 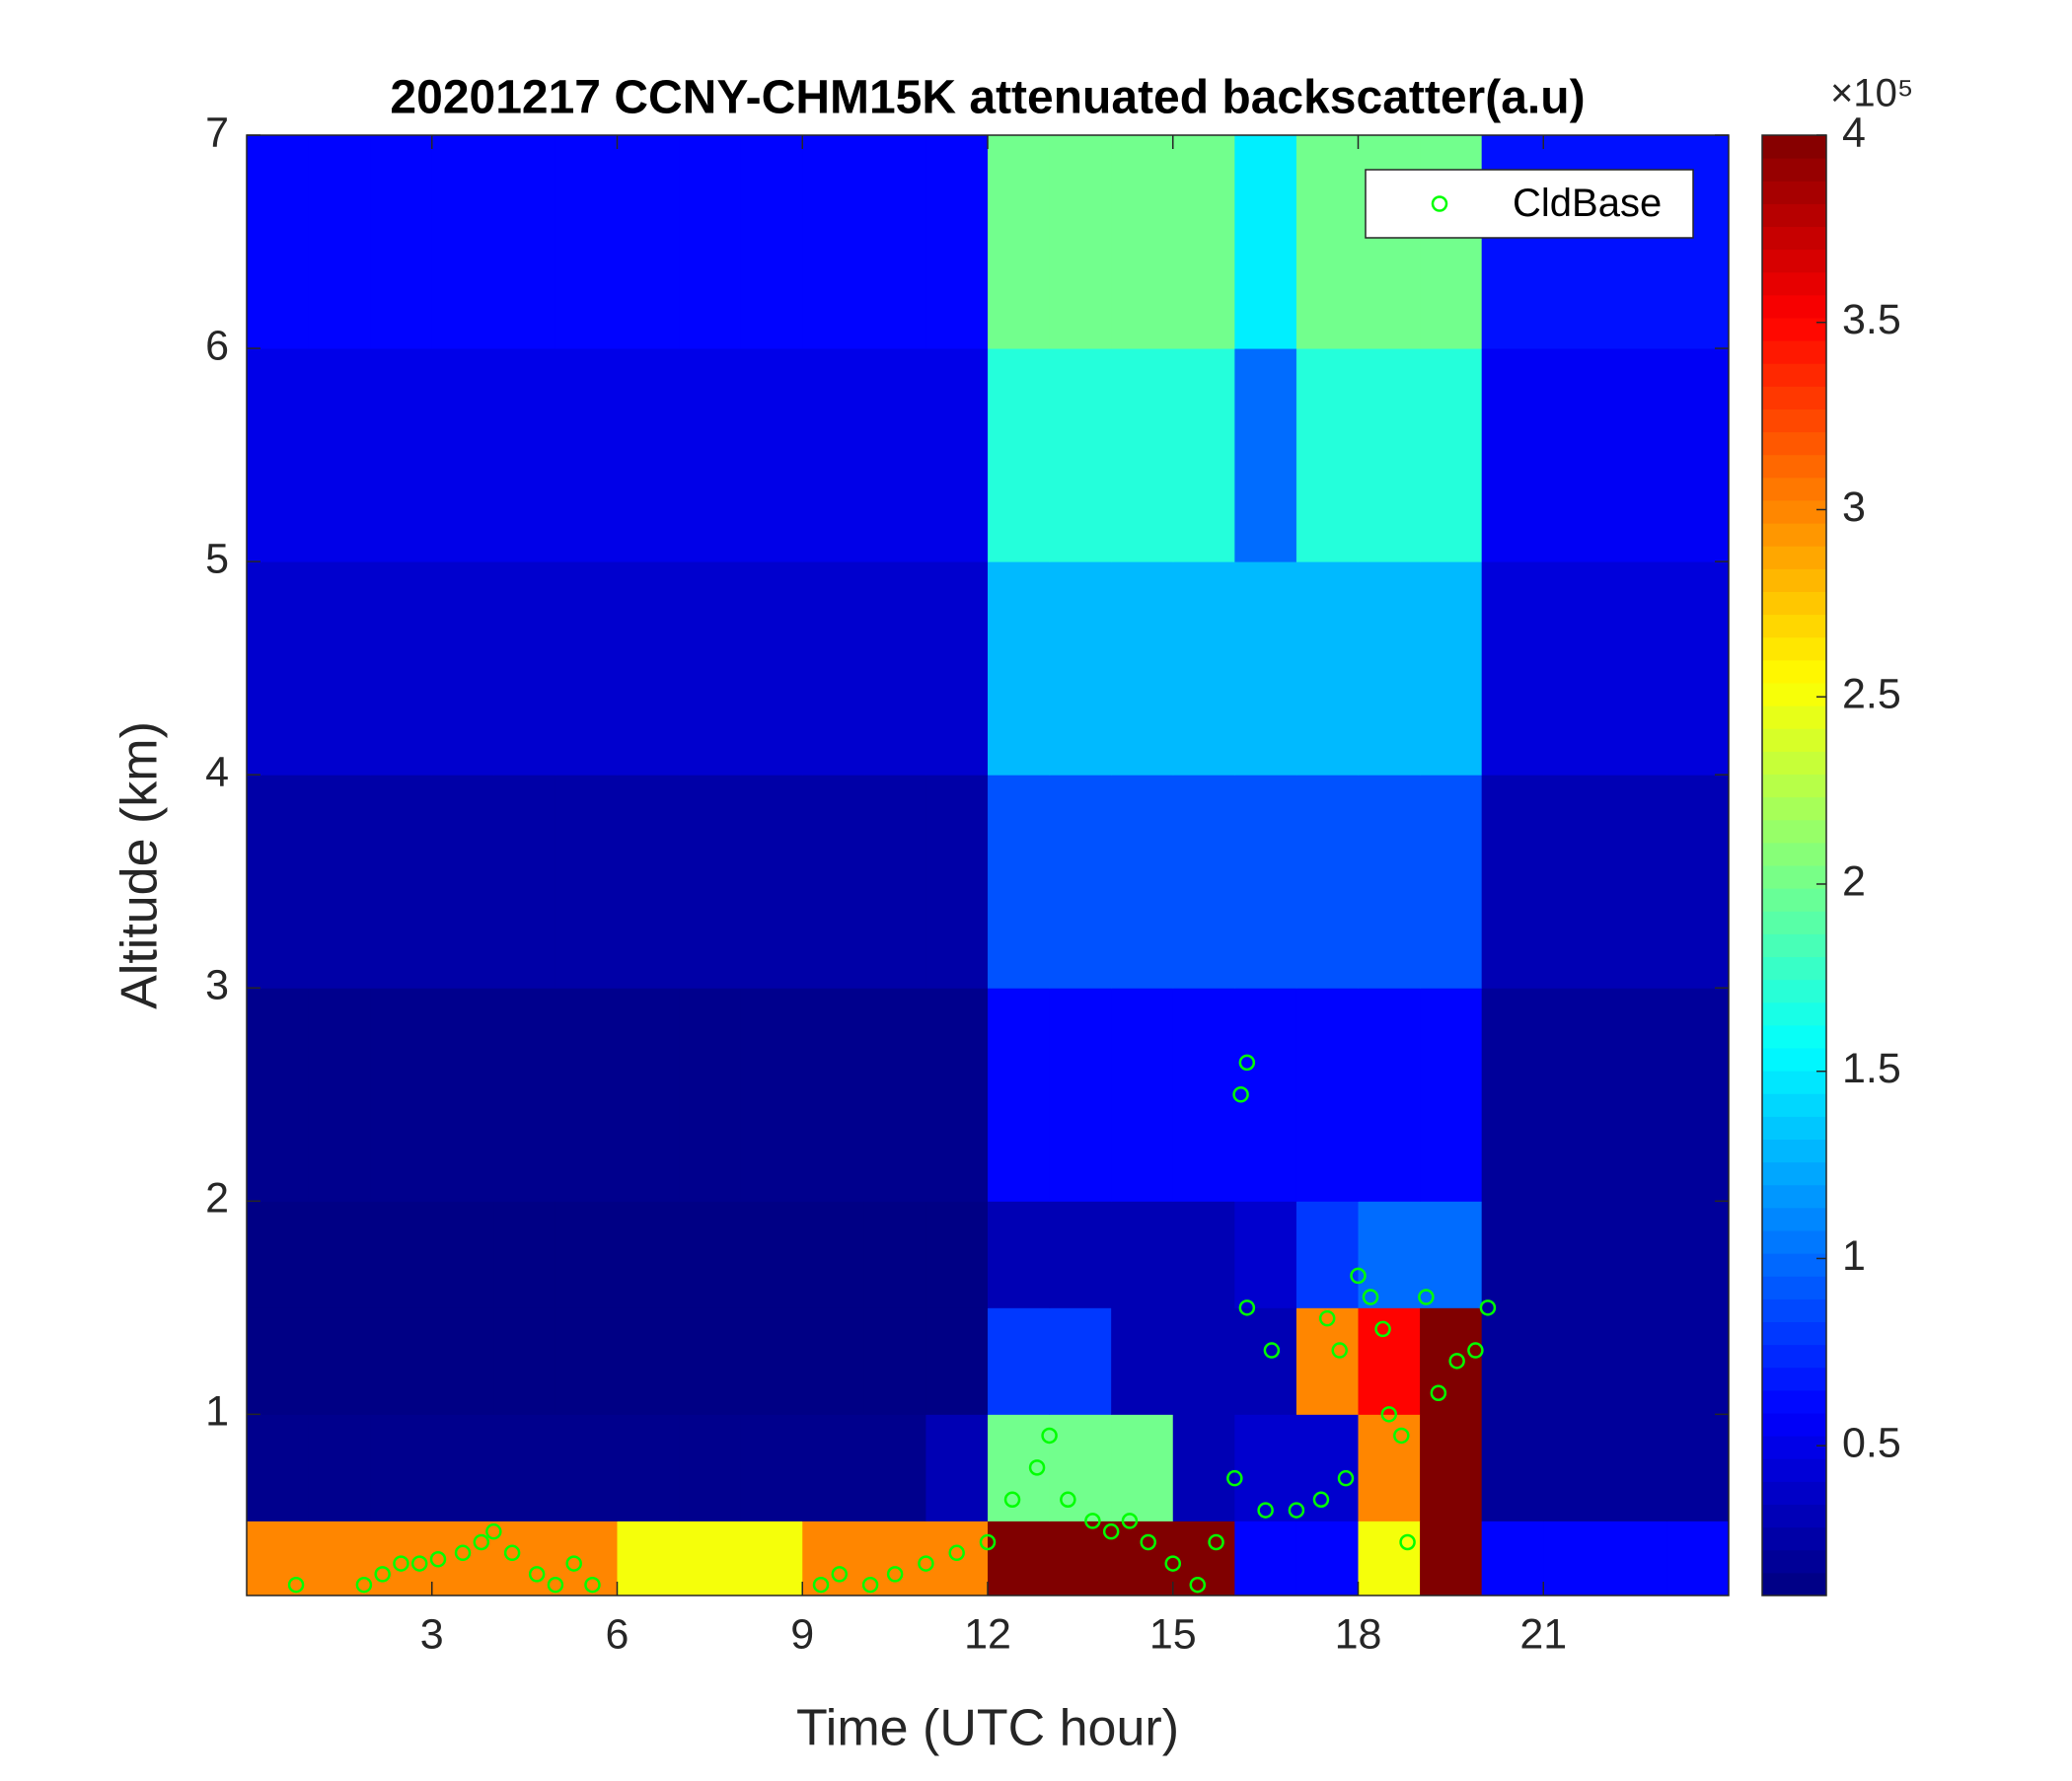 What do you see at coordinates (217, 1199) in the screenshot?
I see `y-tick-label: 2` at bounding box center [217, 1199].